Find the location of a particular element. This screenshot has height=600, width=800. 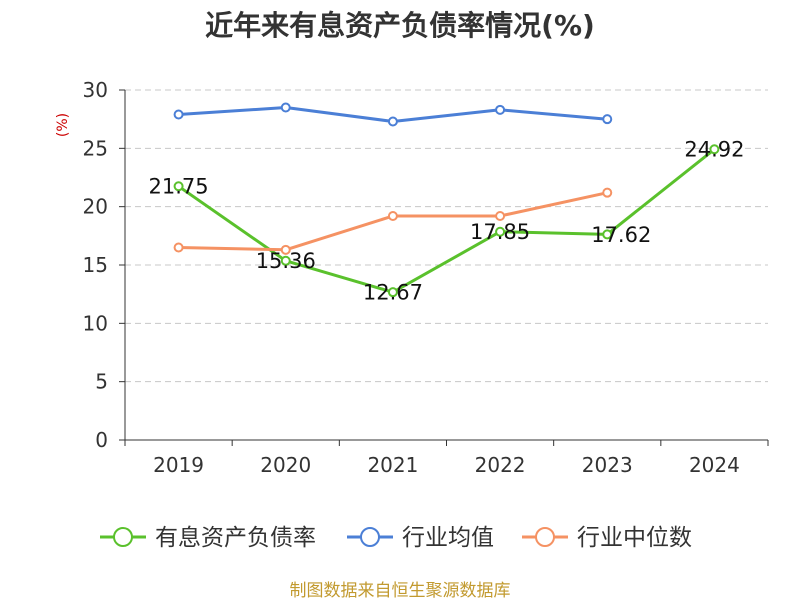

data-label: 17.62 is located at coordinates (621, 235).